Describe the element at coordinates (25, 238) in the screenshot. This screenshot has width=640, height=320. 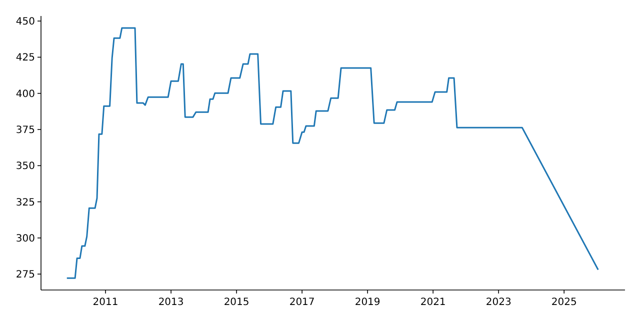
I see `y-tick-label: 300` at that location.